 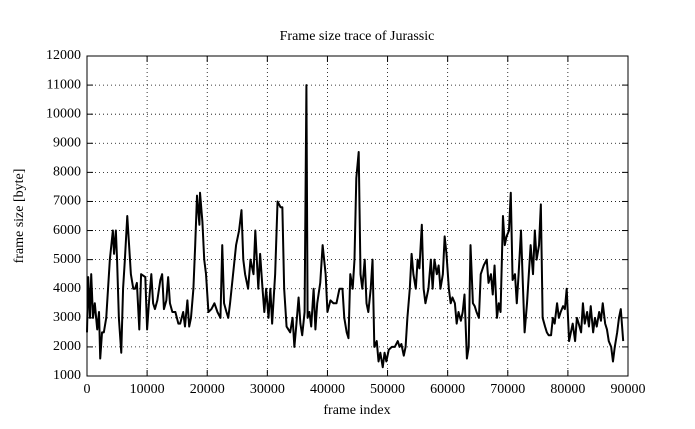 I want to click on x-tick-label: 0, so click(x=87, y=389).